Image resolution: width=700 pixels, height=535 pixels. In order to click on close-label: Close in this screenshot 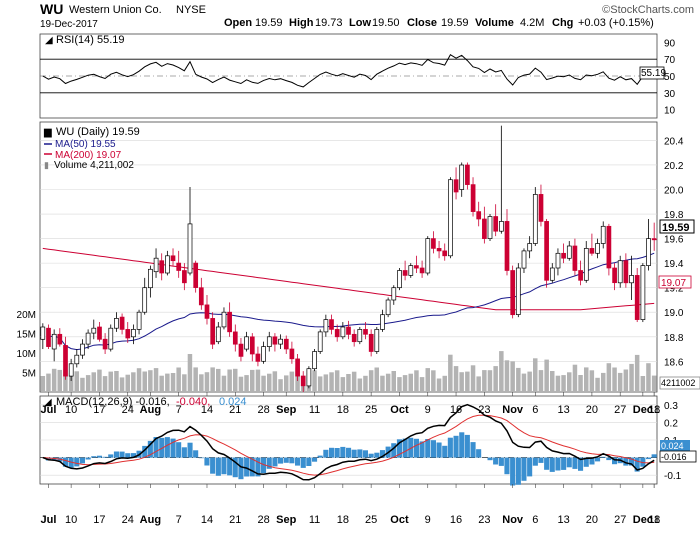, I will do `click(422, 23)`.